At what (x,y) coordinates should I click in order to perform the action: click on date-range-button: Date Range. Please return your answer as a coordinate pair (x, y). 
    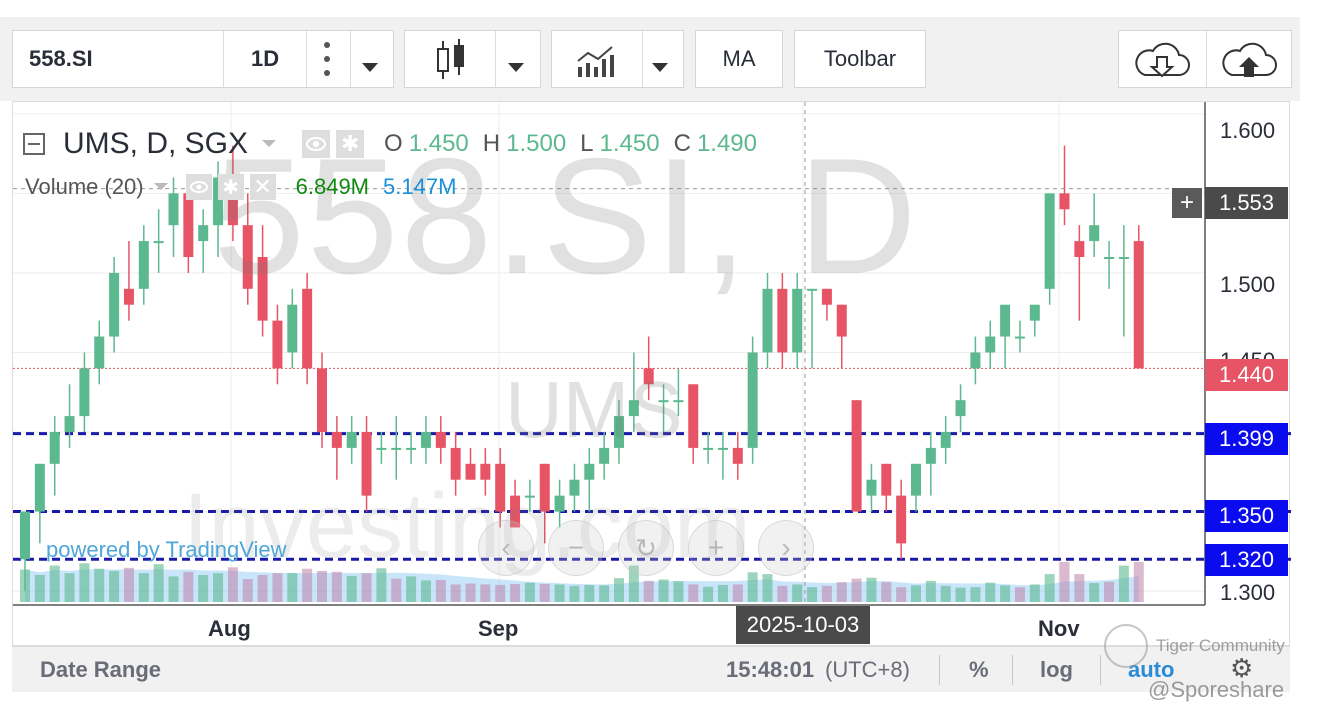
    Looking at the image, I should click on (101, 669).